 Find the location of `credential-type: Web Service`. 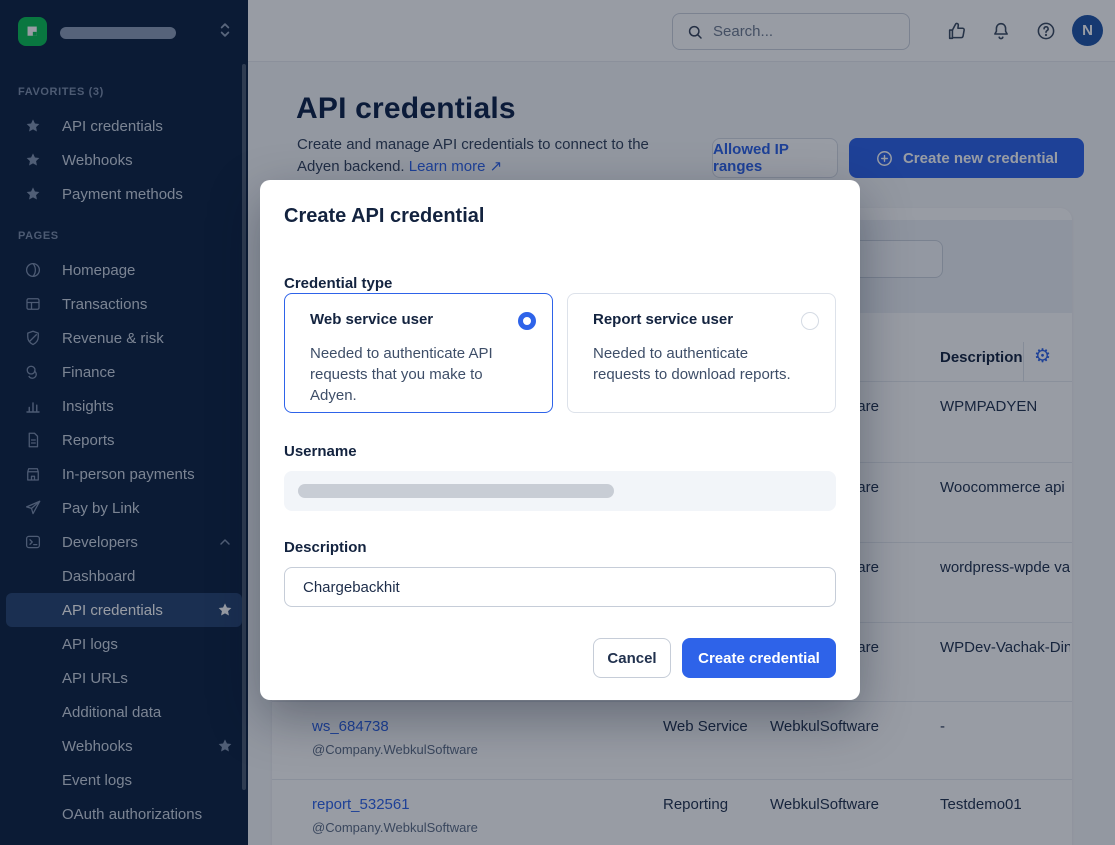

credential-type: Web Service is located at coordinates (705, 726).